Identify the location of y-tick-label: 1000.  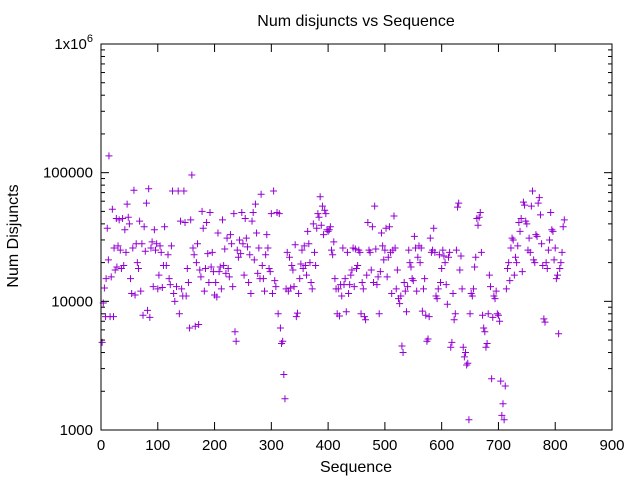
(76, 430).